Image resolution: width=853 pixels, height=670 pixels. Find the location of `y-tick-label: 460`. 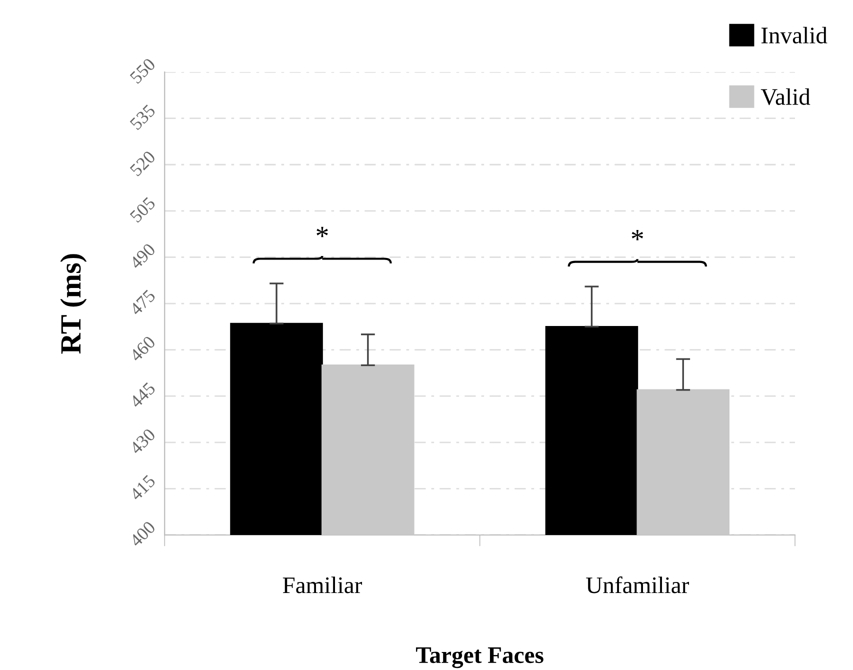

y-tick-label: 460 is located at coordinates (142, 348).